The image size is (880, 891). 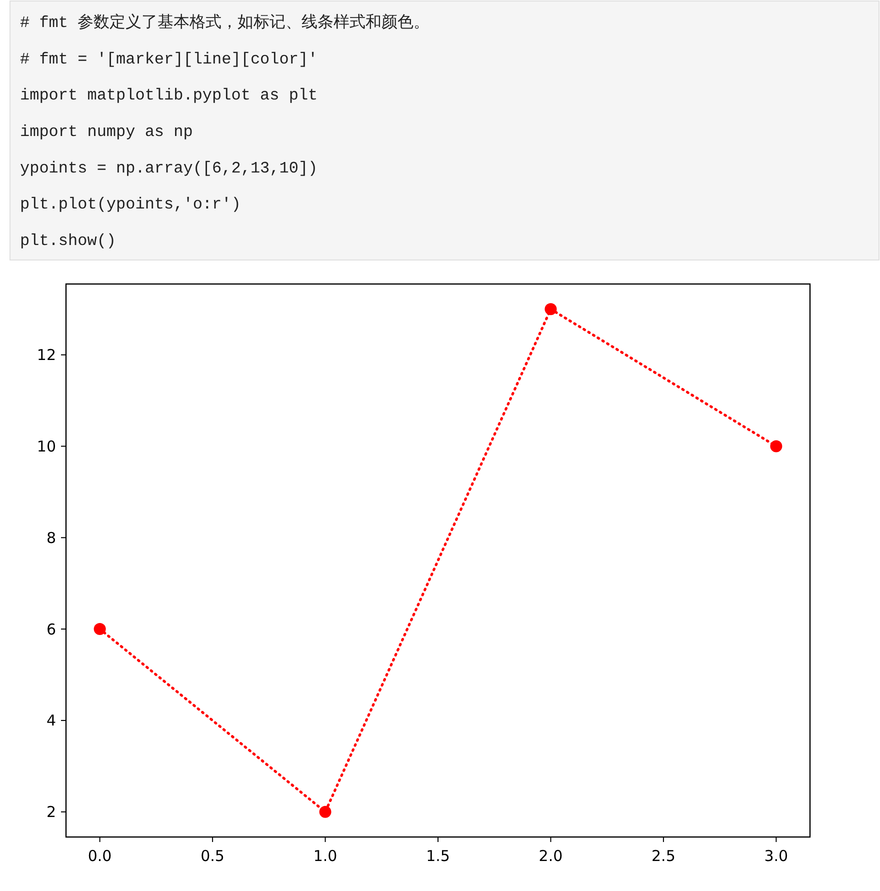 I want to click on x-tick-label: 2.5, so click(x=664, y=856).